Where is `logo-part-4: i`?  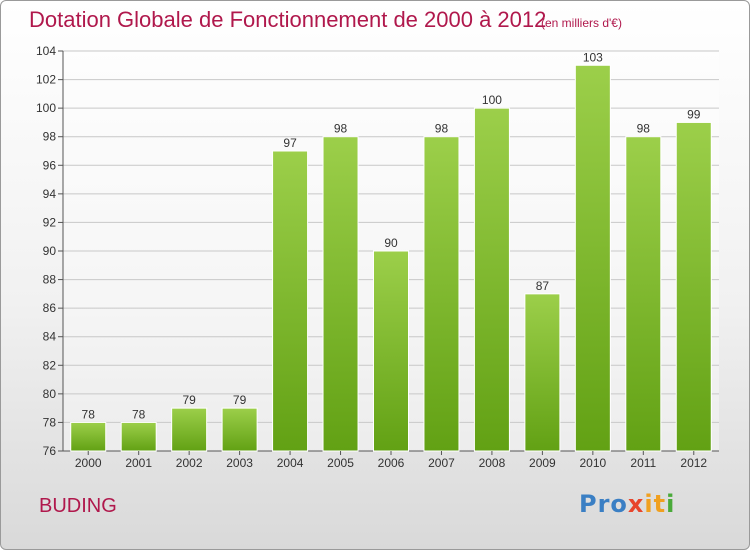 logo-part-4: i is located at coordinates (671, 504).